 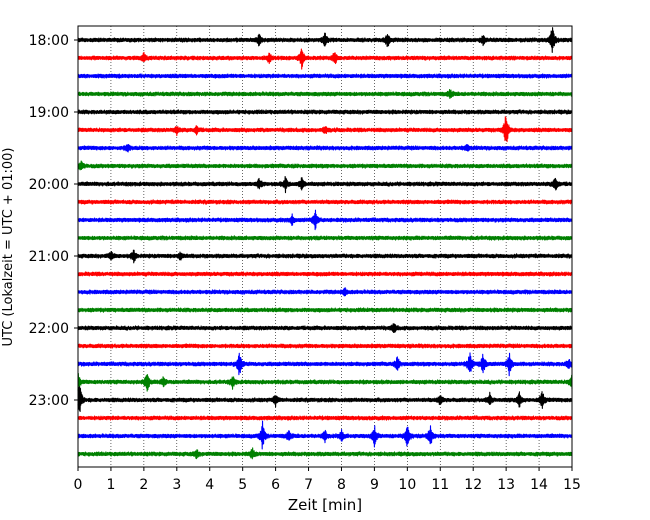 I want to click on x-axis-label: Zeit [min], so click(x=325, y=505).